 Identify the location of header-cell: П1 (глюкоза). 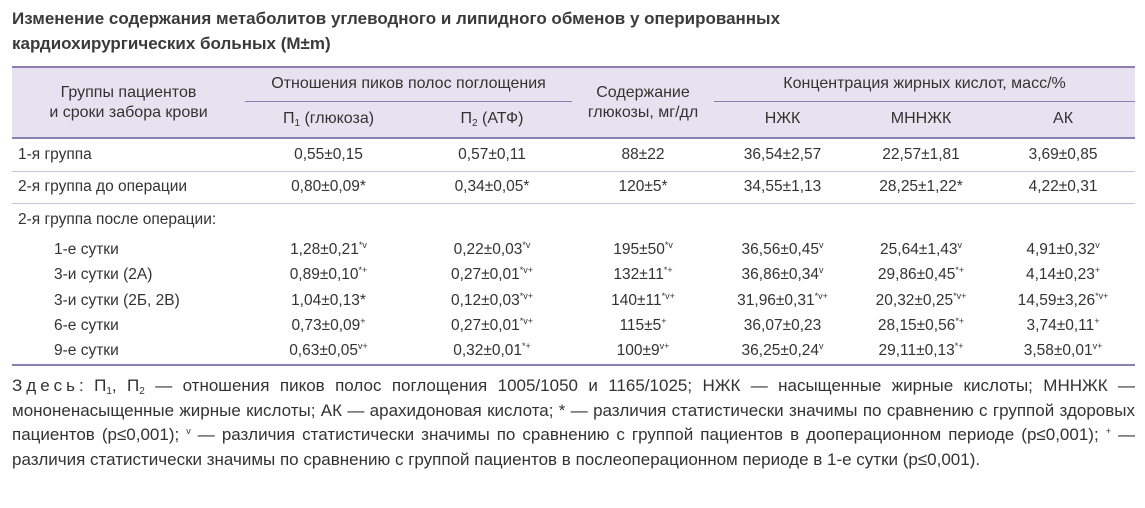
(328, 120).